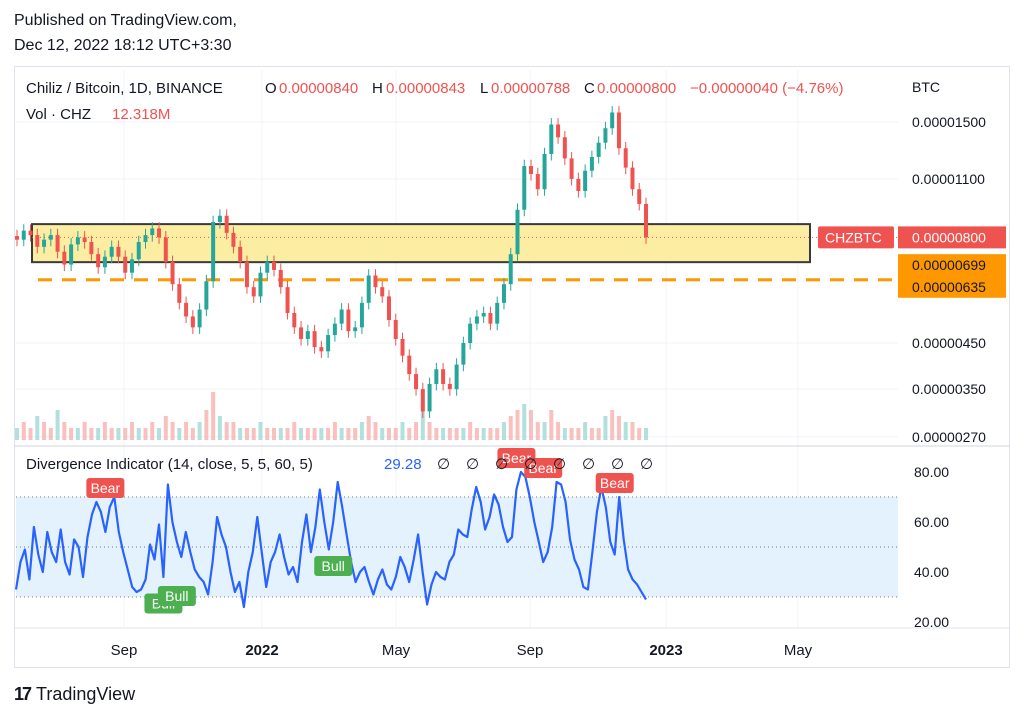 The image size is (1024, 719). I want to click on dashed-level-text: 0.00000635, so click(949, 287).